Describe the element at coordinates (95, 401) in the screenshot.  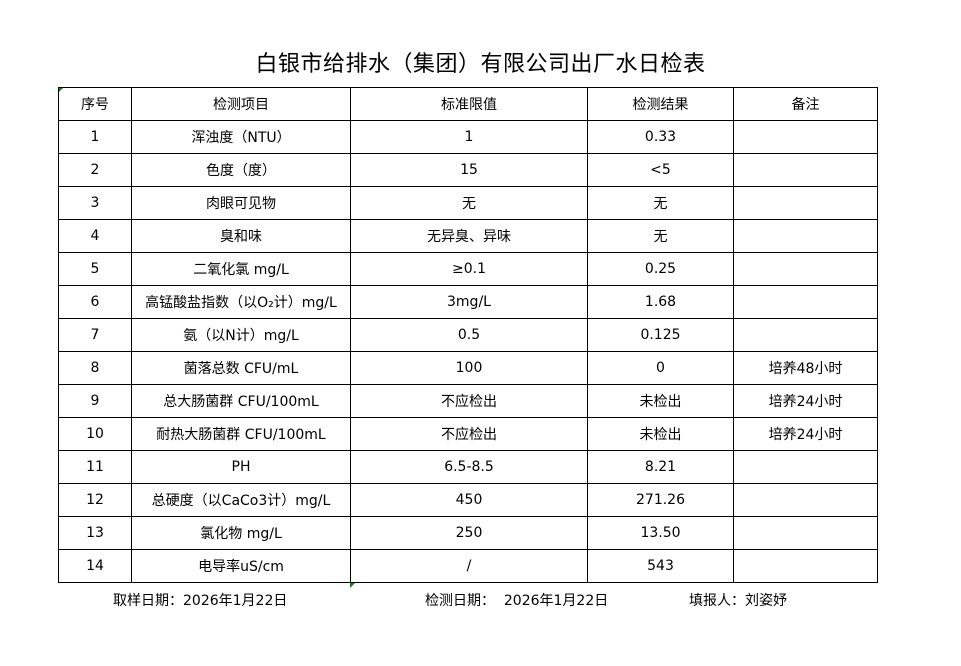
I see `table-cell: 9` at that location.